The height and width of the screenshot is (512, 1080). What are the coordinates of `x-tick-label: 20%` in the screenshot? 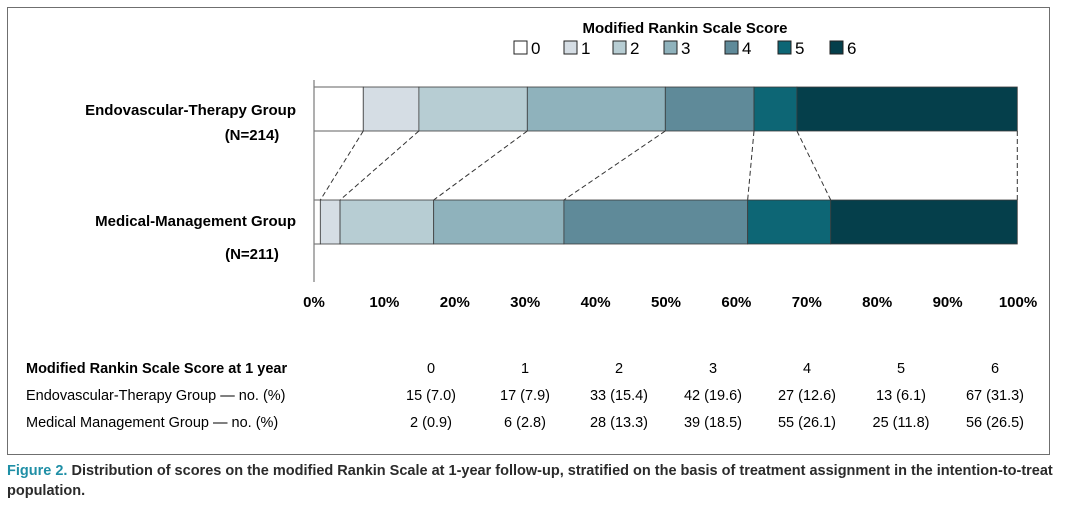 It's located at (455, 302).